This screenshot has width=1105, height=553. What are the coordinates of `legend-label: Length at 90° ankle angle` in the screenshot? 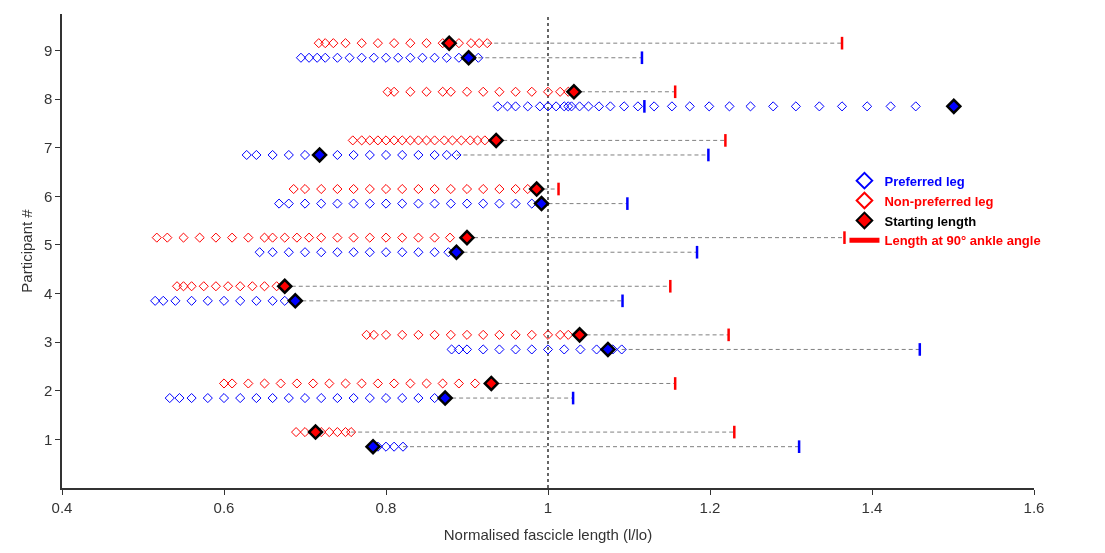 It's located at (962, 241).